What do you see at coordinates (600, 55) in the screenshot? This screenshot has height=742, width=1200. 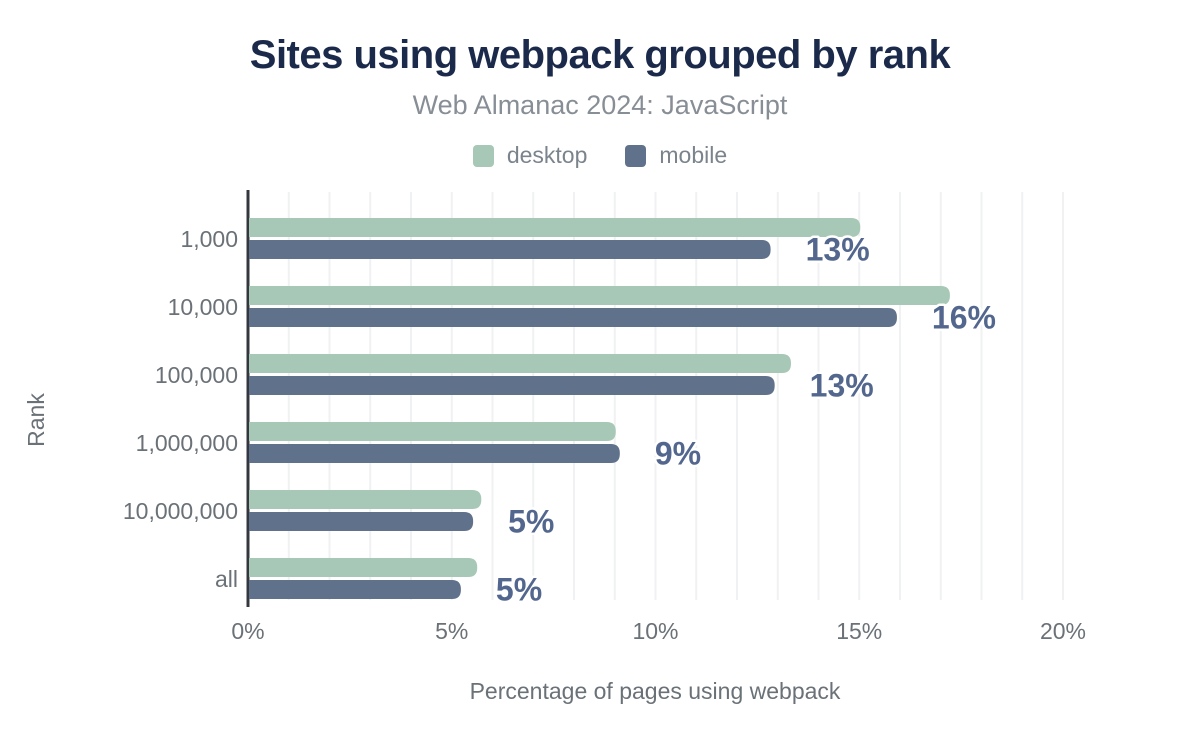 I see `chart-title: Sites using webpack grouped by rank` at bounding box center [600, 55].